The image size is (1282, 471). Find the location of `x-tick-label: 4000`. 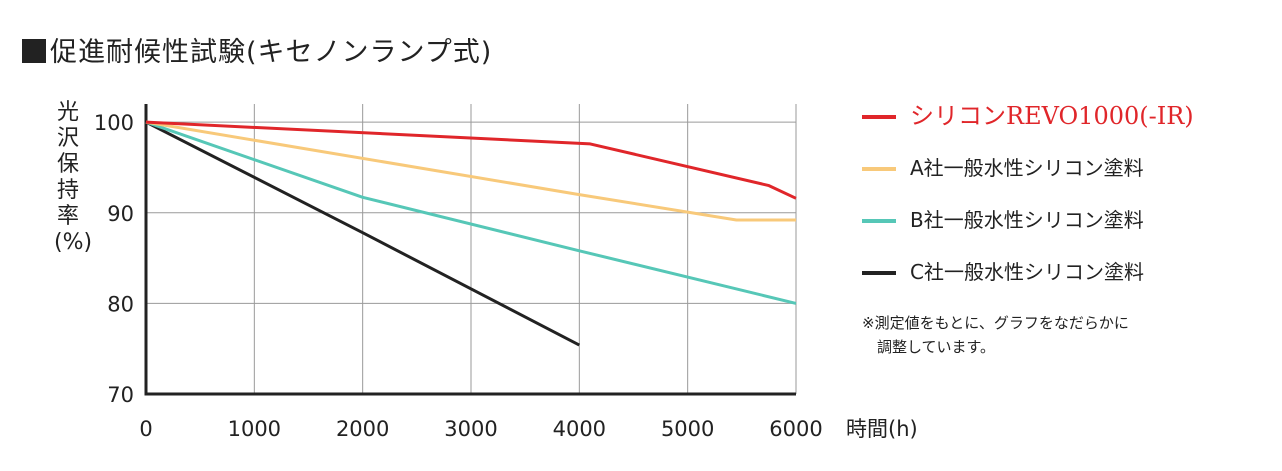

x-tick-label: 4000 is located at coordinates (579, 429).